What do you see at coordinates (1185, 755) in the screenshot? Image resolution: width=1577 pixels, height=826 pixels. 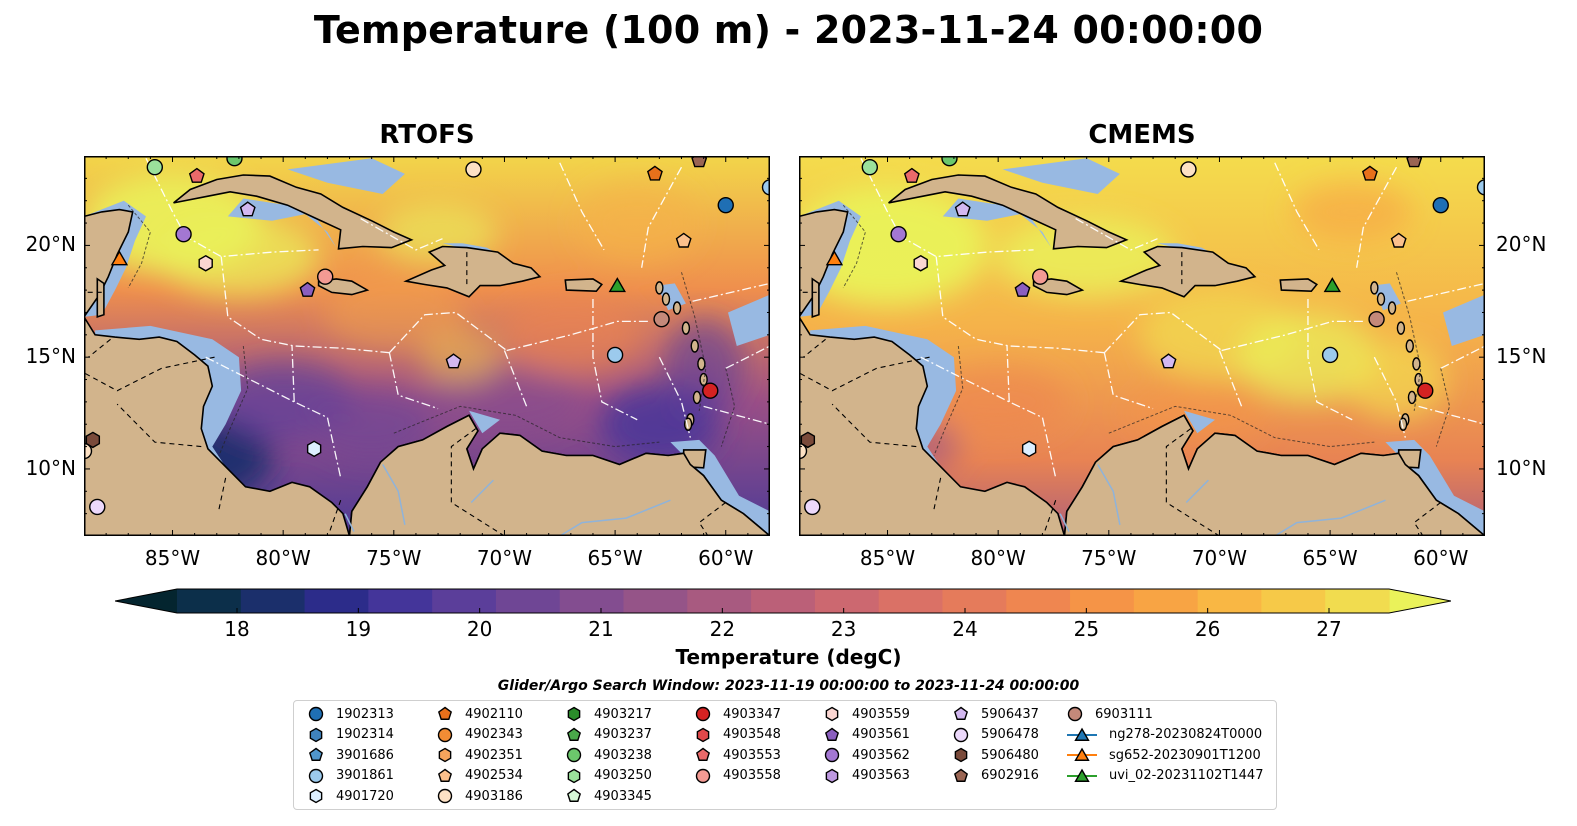 I see `legend-label: sg652-20230901T1200` at bounding box center [1185, 755].